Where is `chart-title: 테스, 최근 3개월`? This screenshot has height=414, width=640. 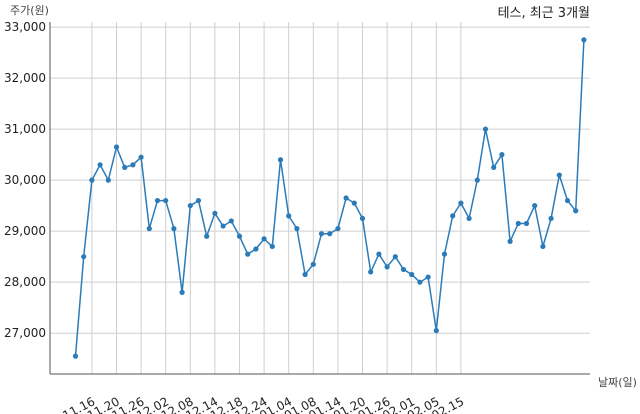
chart-title: 테스, 최근 3개월 is located at coordinates (544, 13).